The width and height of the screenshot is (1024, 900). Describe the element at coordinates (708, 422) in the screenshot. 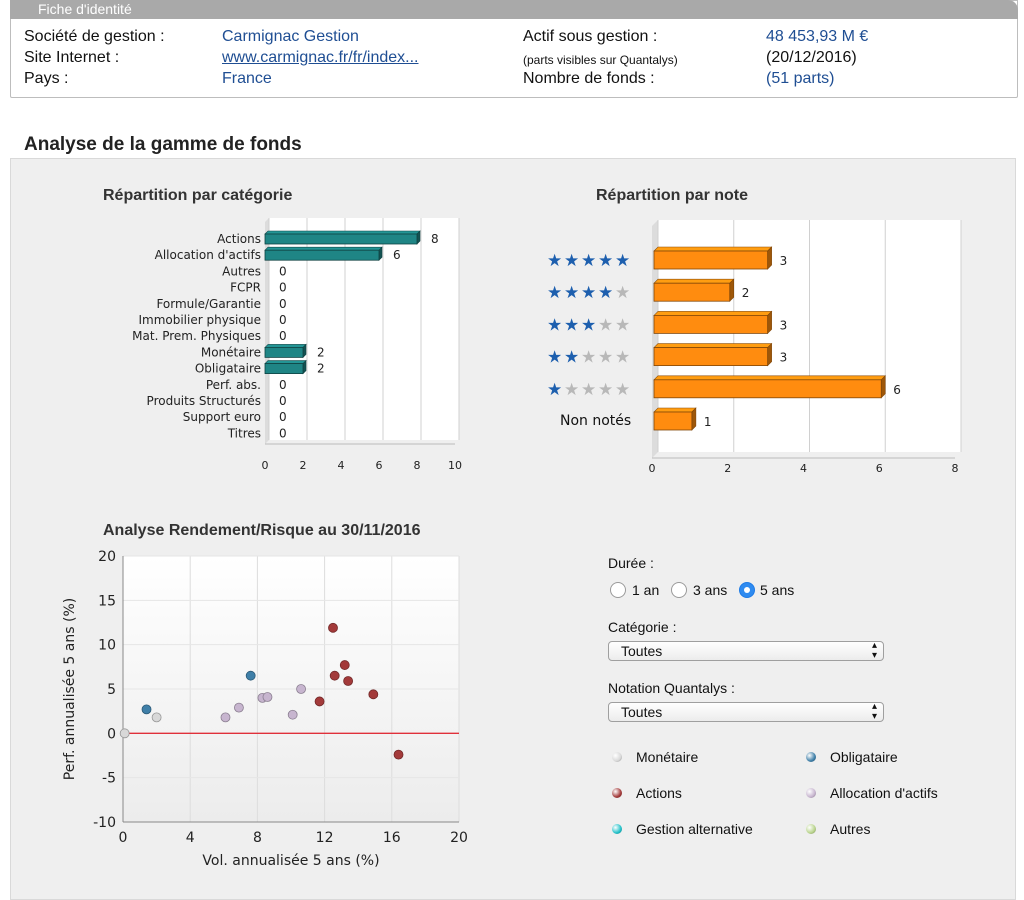

I see `rating-value-label: 1` at that location.